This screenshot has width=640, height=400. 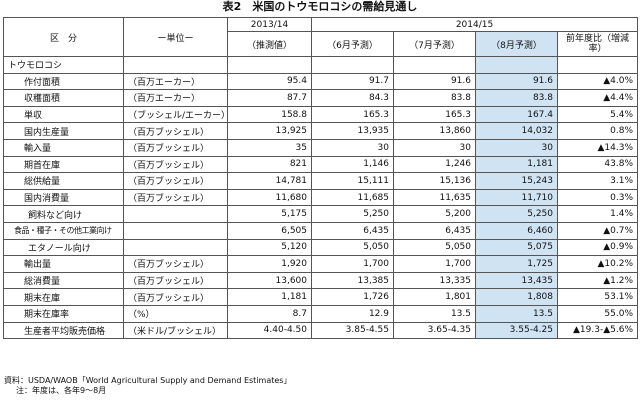 What do you see at coordinates (63, 247) in the screenshot?
I see `row-label: エタノール向け` at bounding box center [63, 247].